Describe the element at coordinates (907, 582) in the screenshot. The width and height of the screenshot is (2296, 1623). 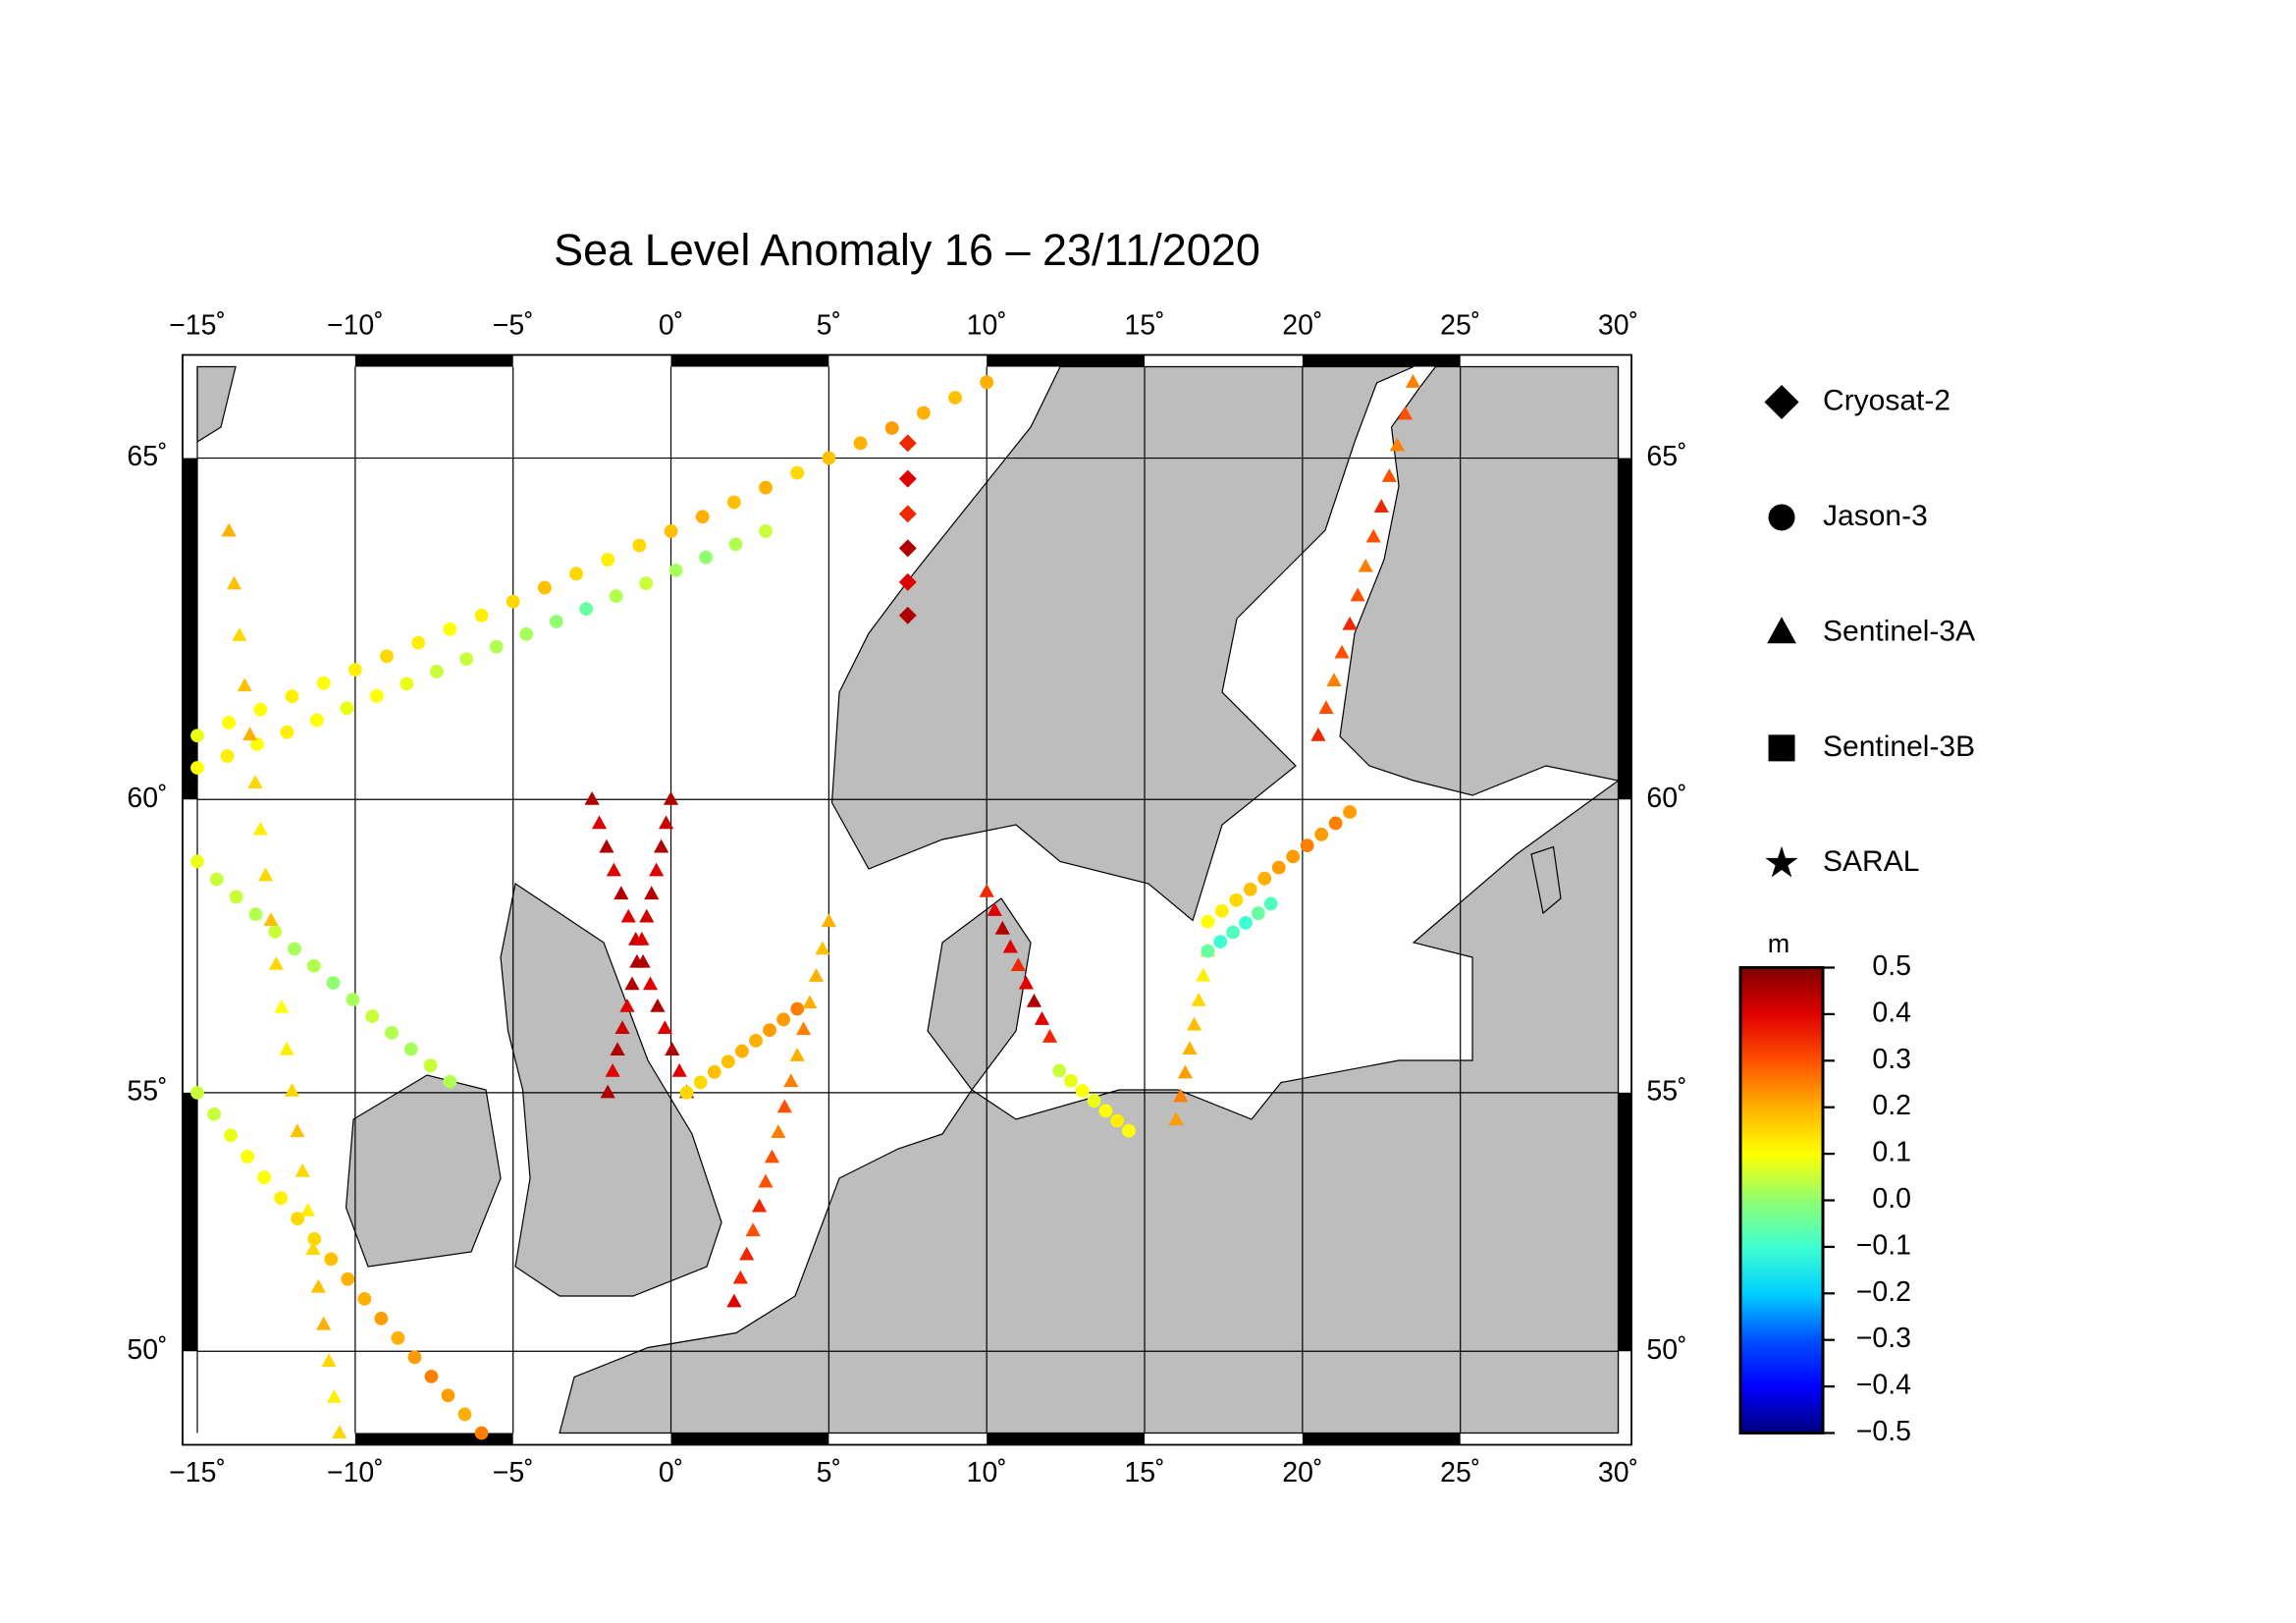
I see `diamond-mark` at that location.